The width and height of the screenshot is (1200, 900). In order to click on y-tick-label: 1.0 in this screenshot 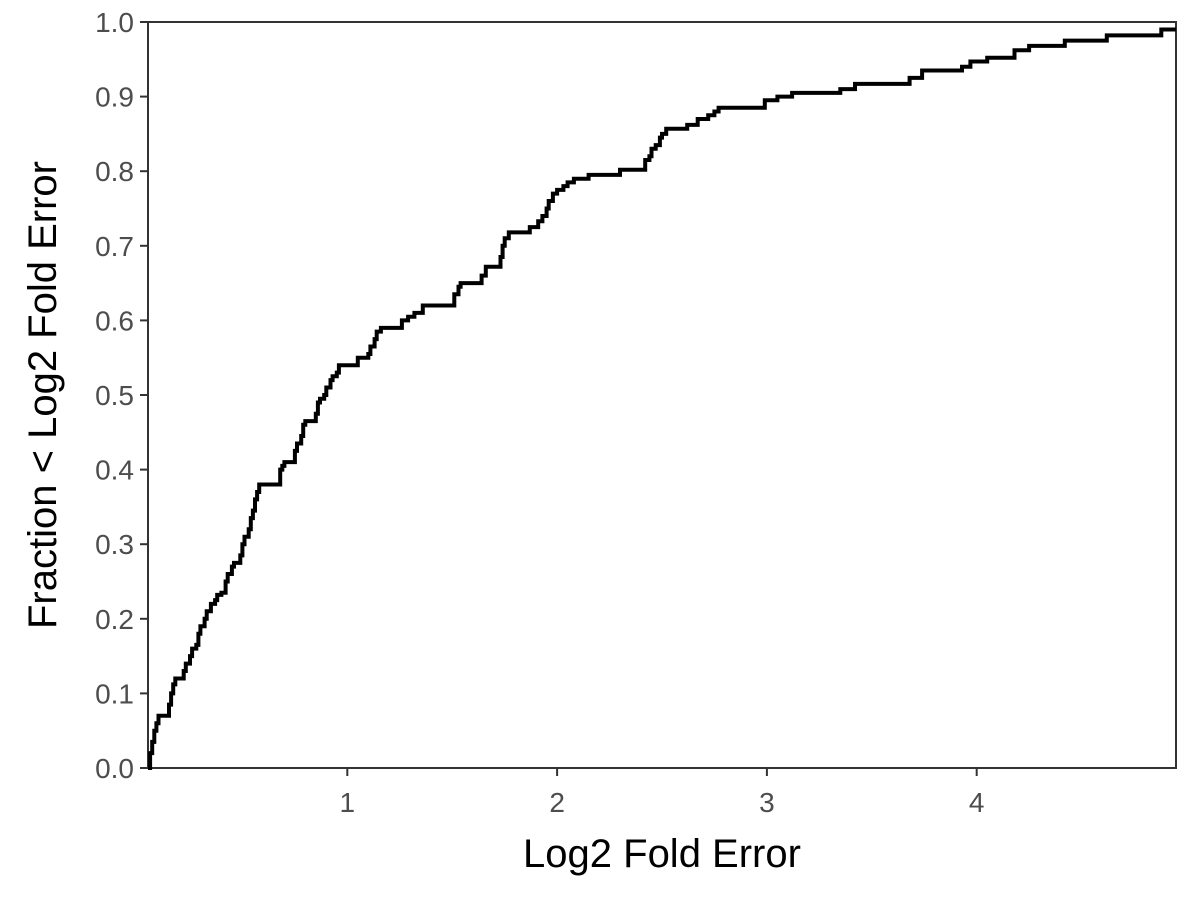, I will do `click(114, 22)`.